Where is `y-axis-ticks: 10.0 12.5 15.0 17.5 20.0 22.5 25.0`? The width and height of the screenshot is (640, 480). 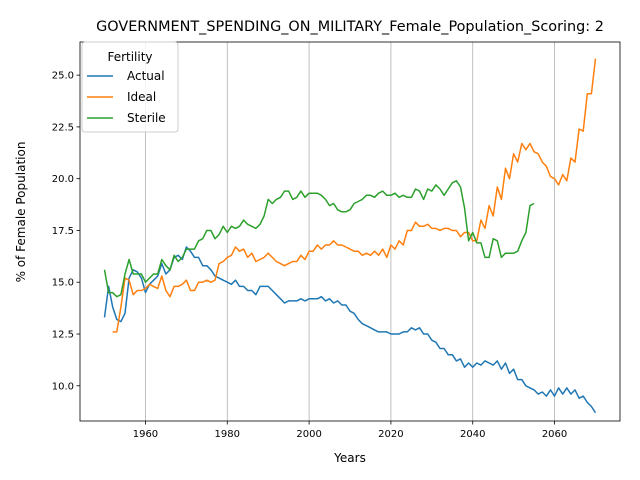
y-axis-ticks: 10.0 12.5 15.0 17.5 20.0 22.5 25.0 is located at coordinates (66, 231).